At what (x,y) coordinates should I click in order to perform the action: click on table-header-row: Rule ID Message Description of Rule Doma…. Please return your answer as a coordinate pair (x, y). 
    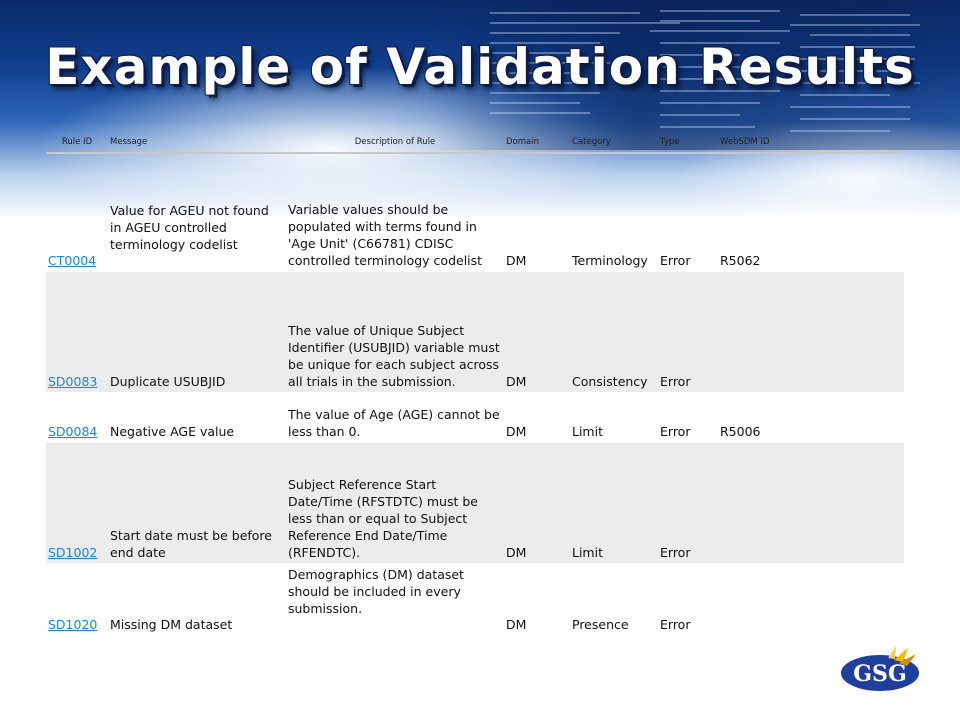
    Looking at the image, I should click on (475, 143).